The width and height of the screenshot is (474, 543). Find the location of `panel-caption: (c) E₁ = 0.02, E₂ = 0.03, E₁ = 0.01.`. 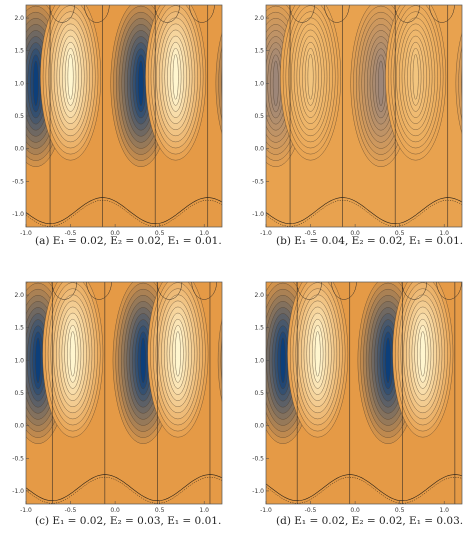

panel-caption: (c) E₁ = 0.02, E₂ = 0.03, E₁ = 0.01. is located at coordinates (128, 521).